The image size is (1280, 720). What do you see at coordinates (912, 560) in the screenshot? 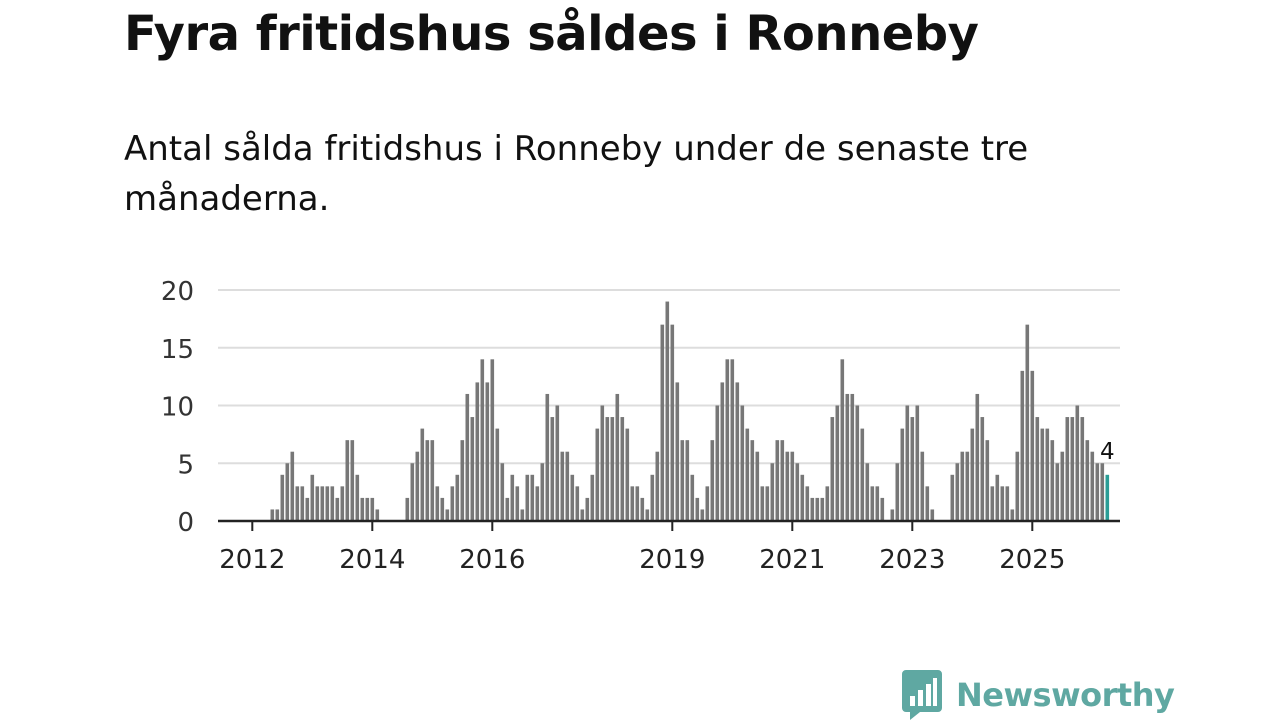
I see `x-tick-label: 2023` at bounding box center [912, 560].